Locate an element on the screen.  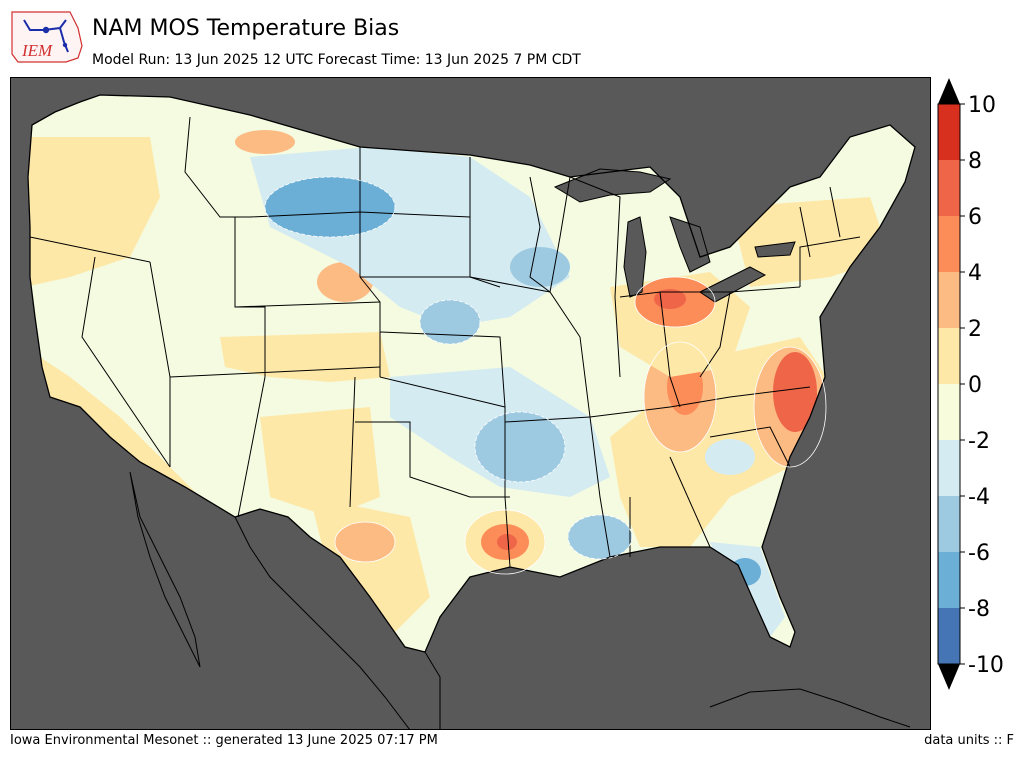
logo-text: IEM is located at coordinates (37, 50).